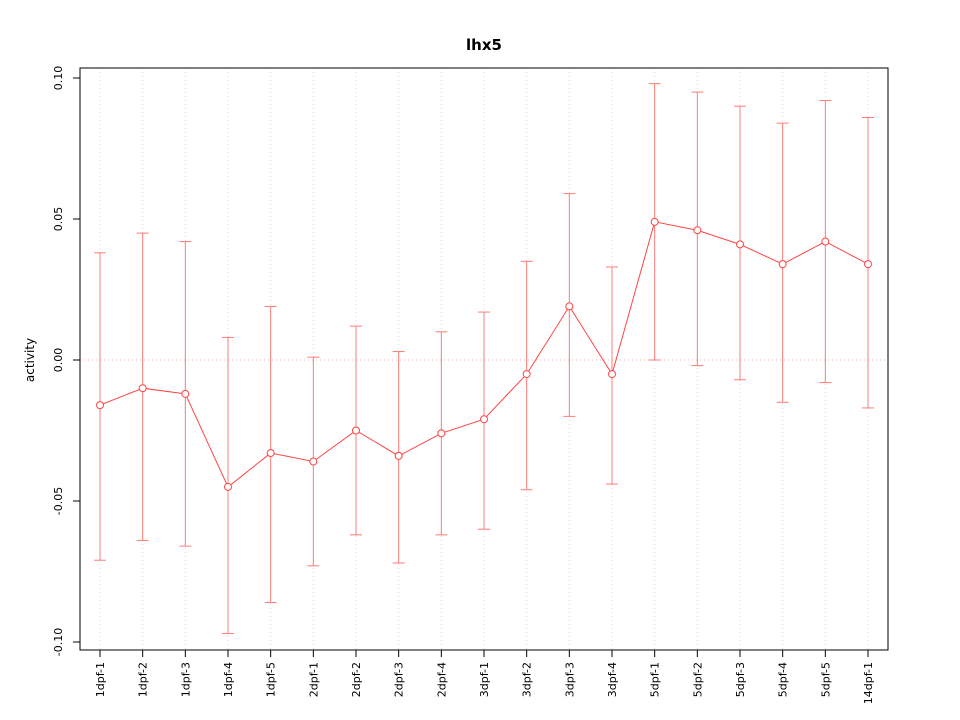  Describe the element at coordinates (58, 501) in the screenshot. I see `y-tick-label: -0.05` at that location.